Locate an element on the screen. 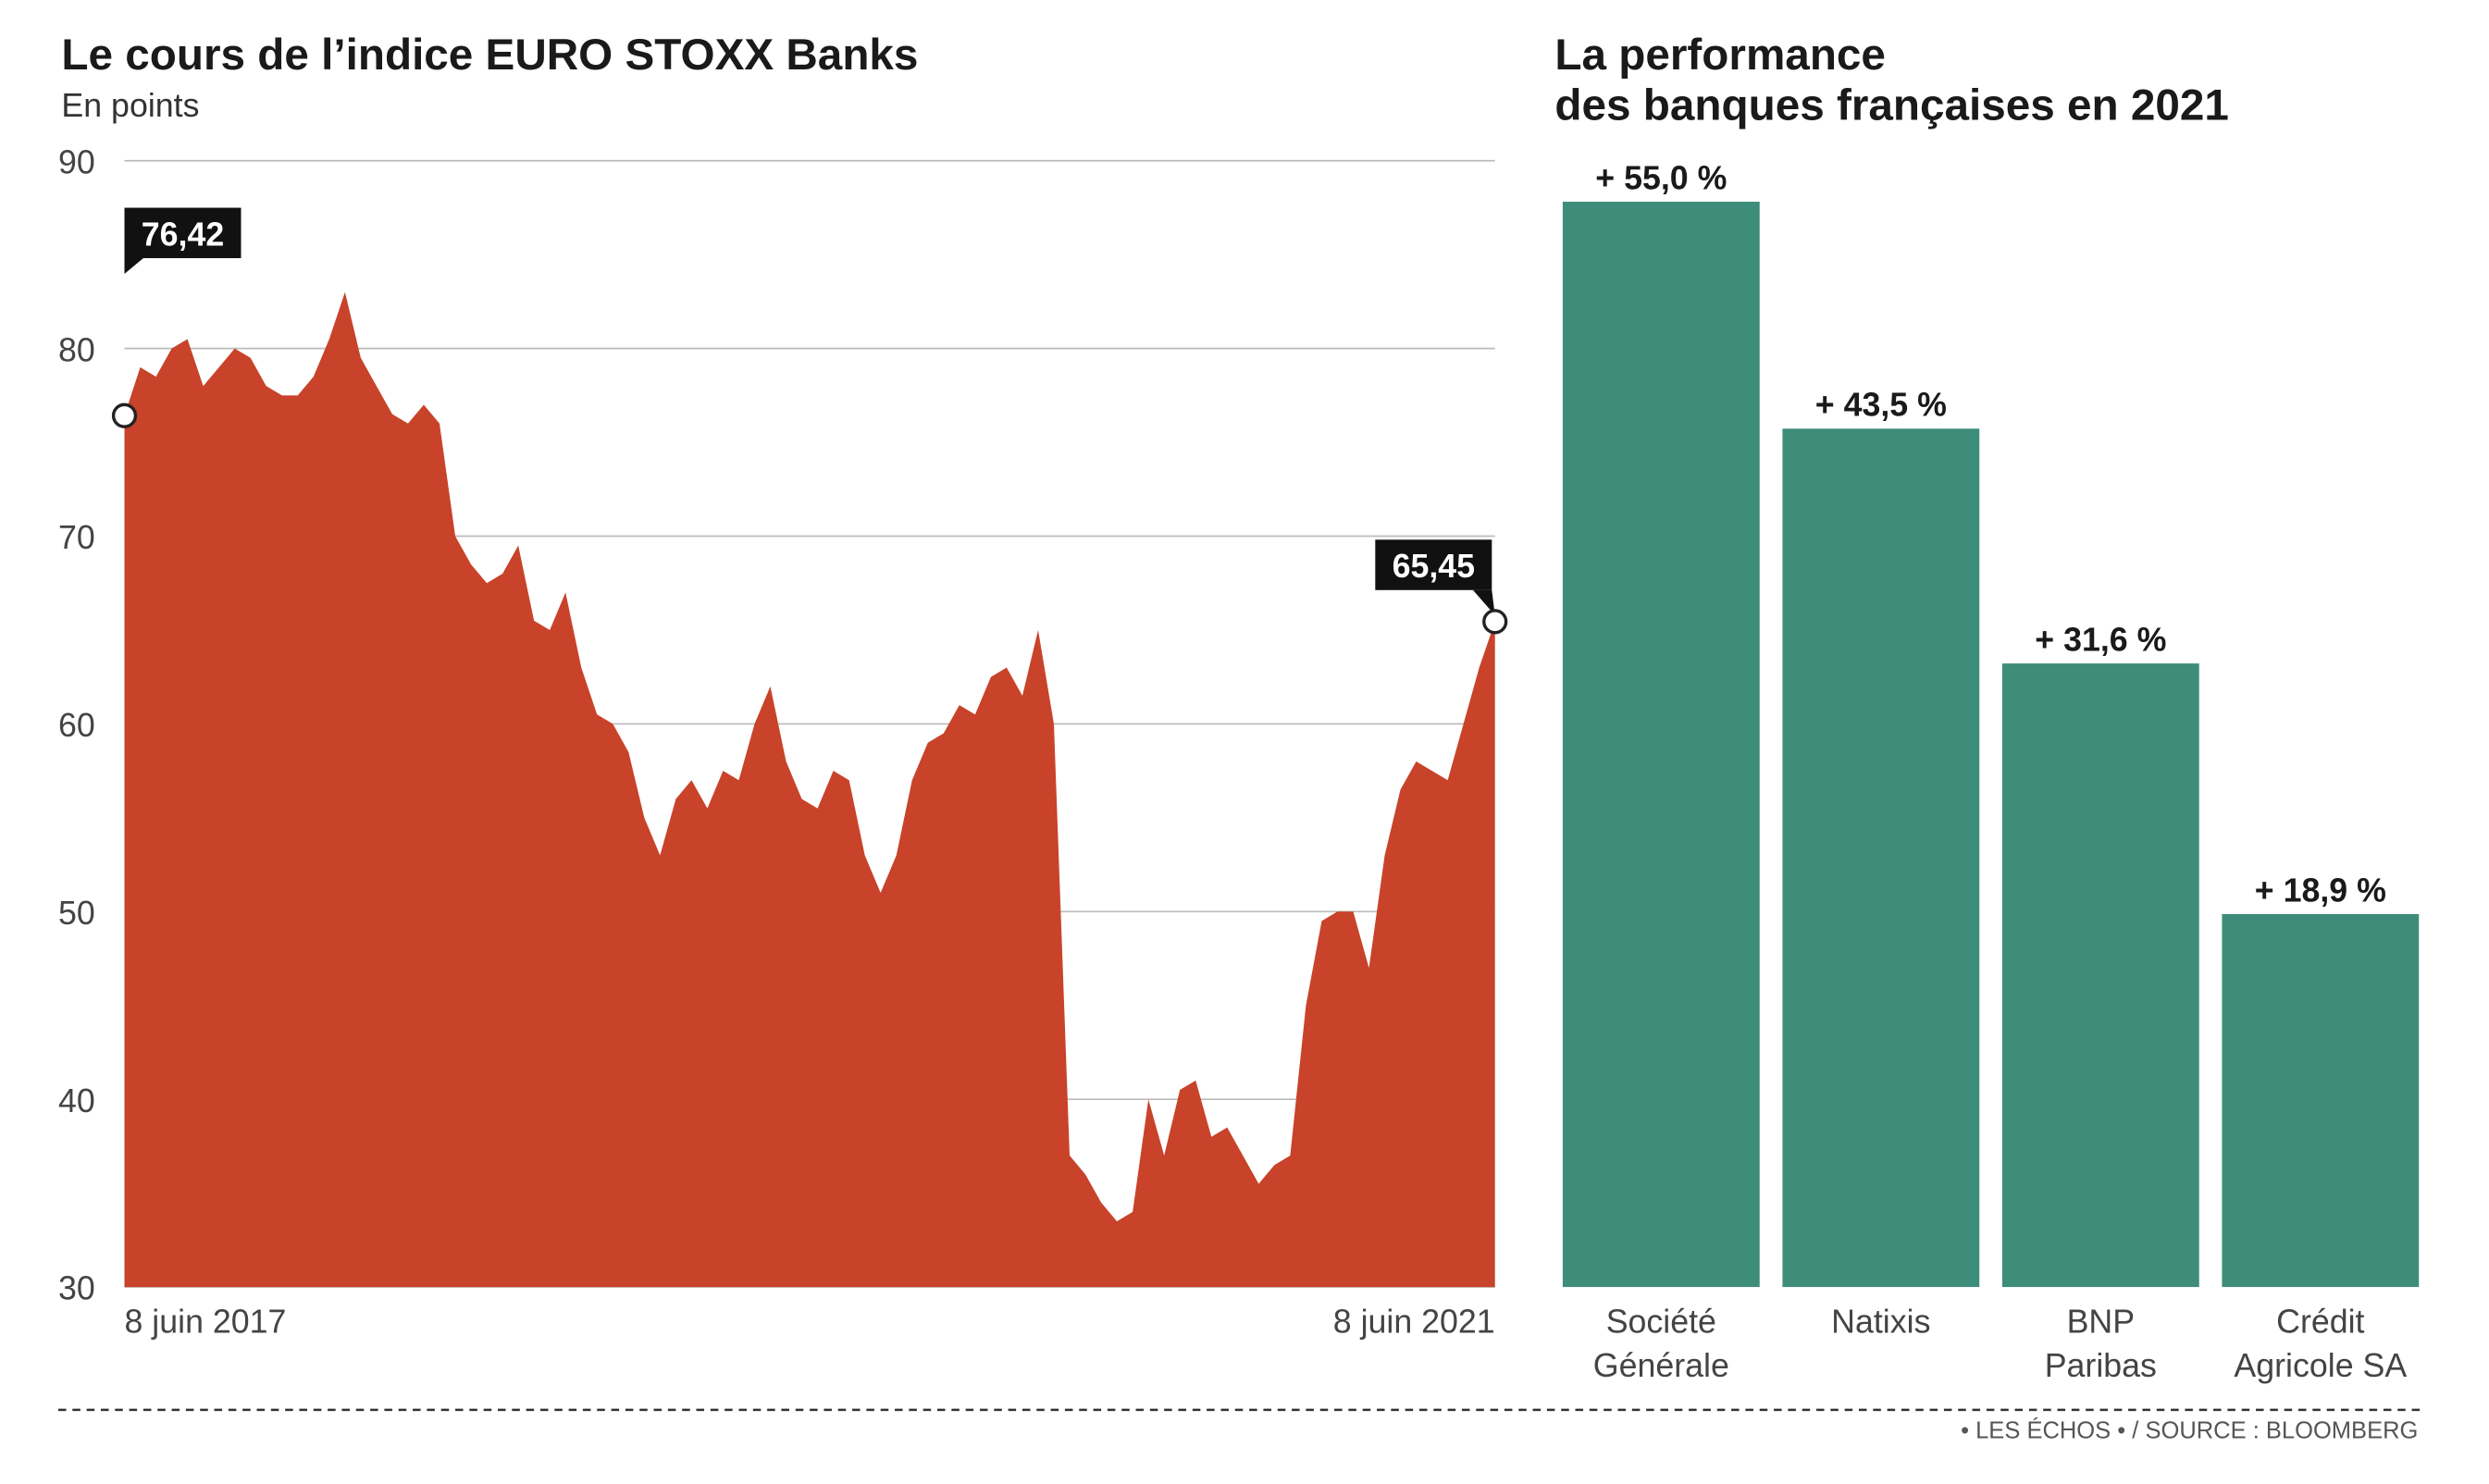  value-label: + 55,0 % is located at coordinates (1661, 178).